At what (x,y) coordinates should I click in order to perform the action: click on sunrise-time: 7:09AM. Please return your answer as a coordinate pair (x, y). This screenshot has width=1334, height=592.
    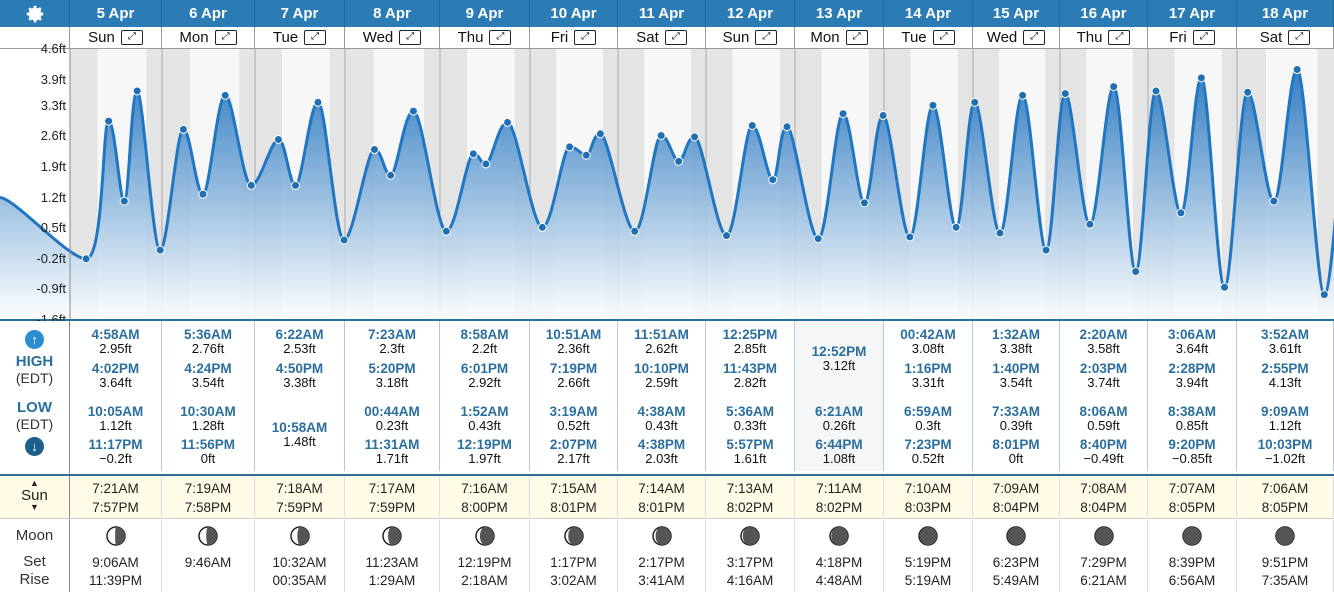
    Looking at the image, I should click on (1016, 488).